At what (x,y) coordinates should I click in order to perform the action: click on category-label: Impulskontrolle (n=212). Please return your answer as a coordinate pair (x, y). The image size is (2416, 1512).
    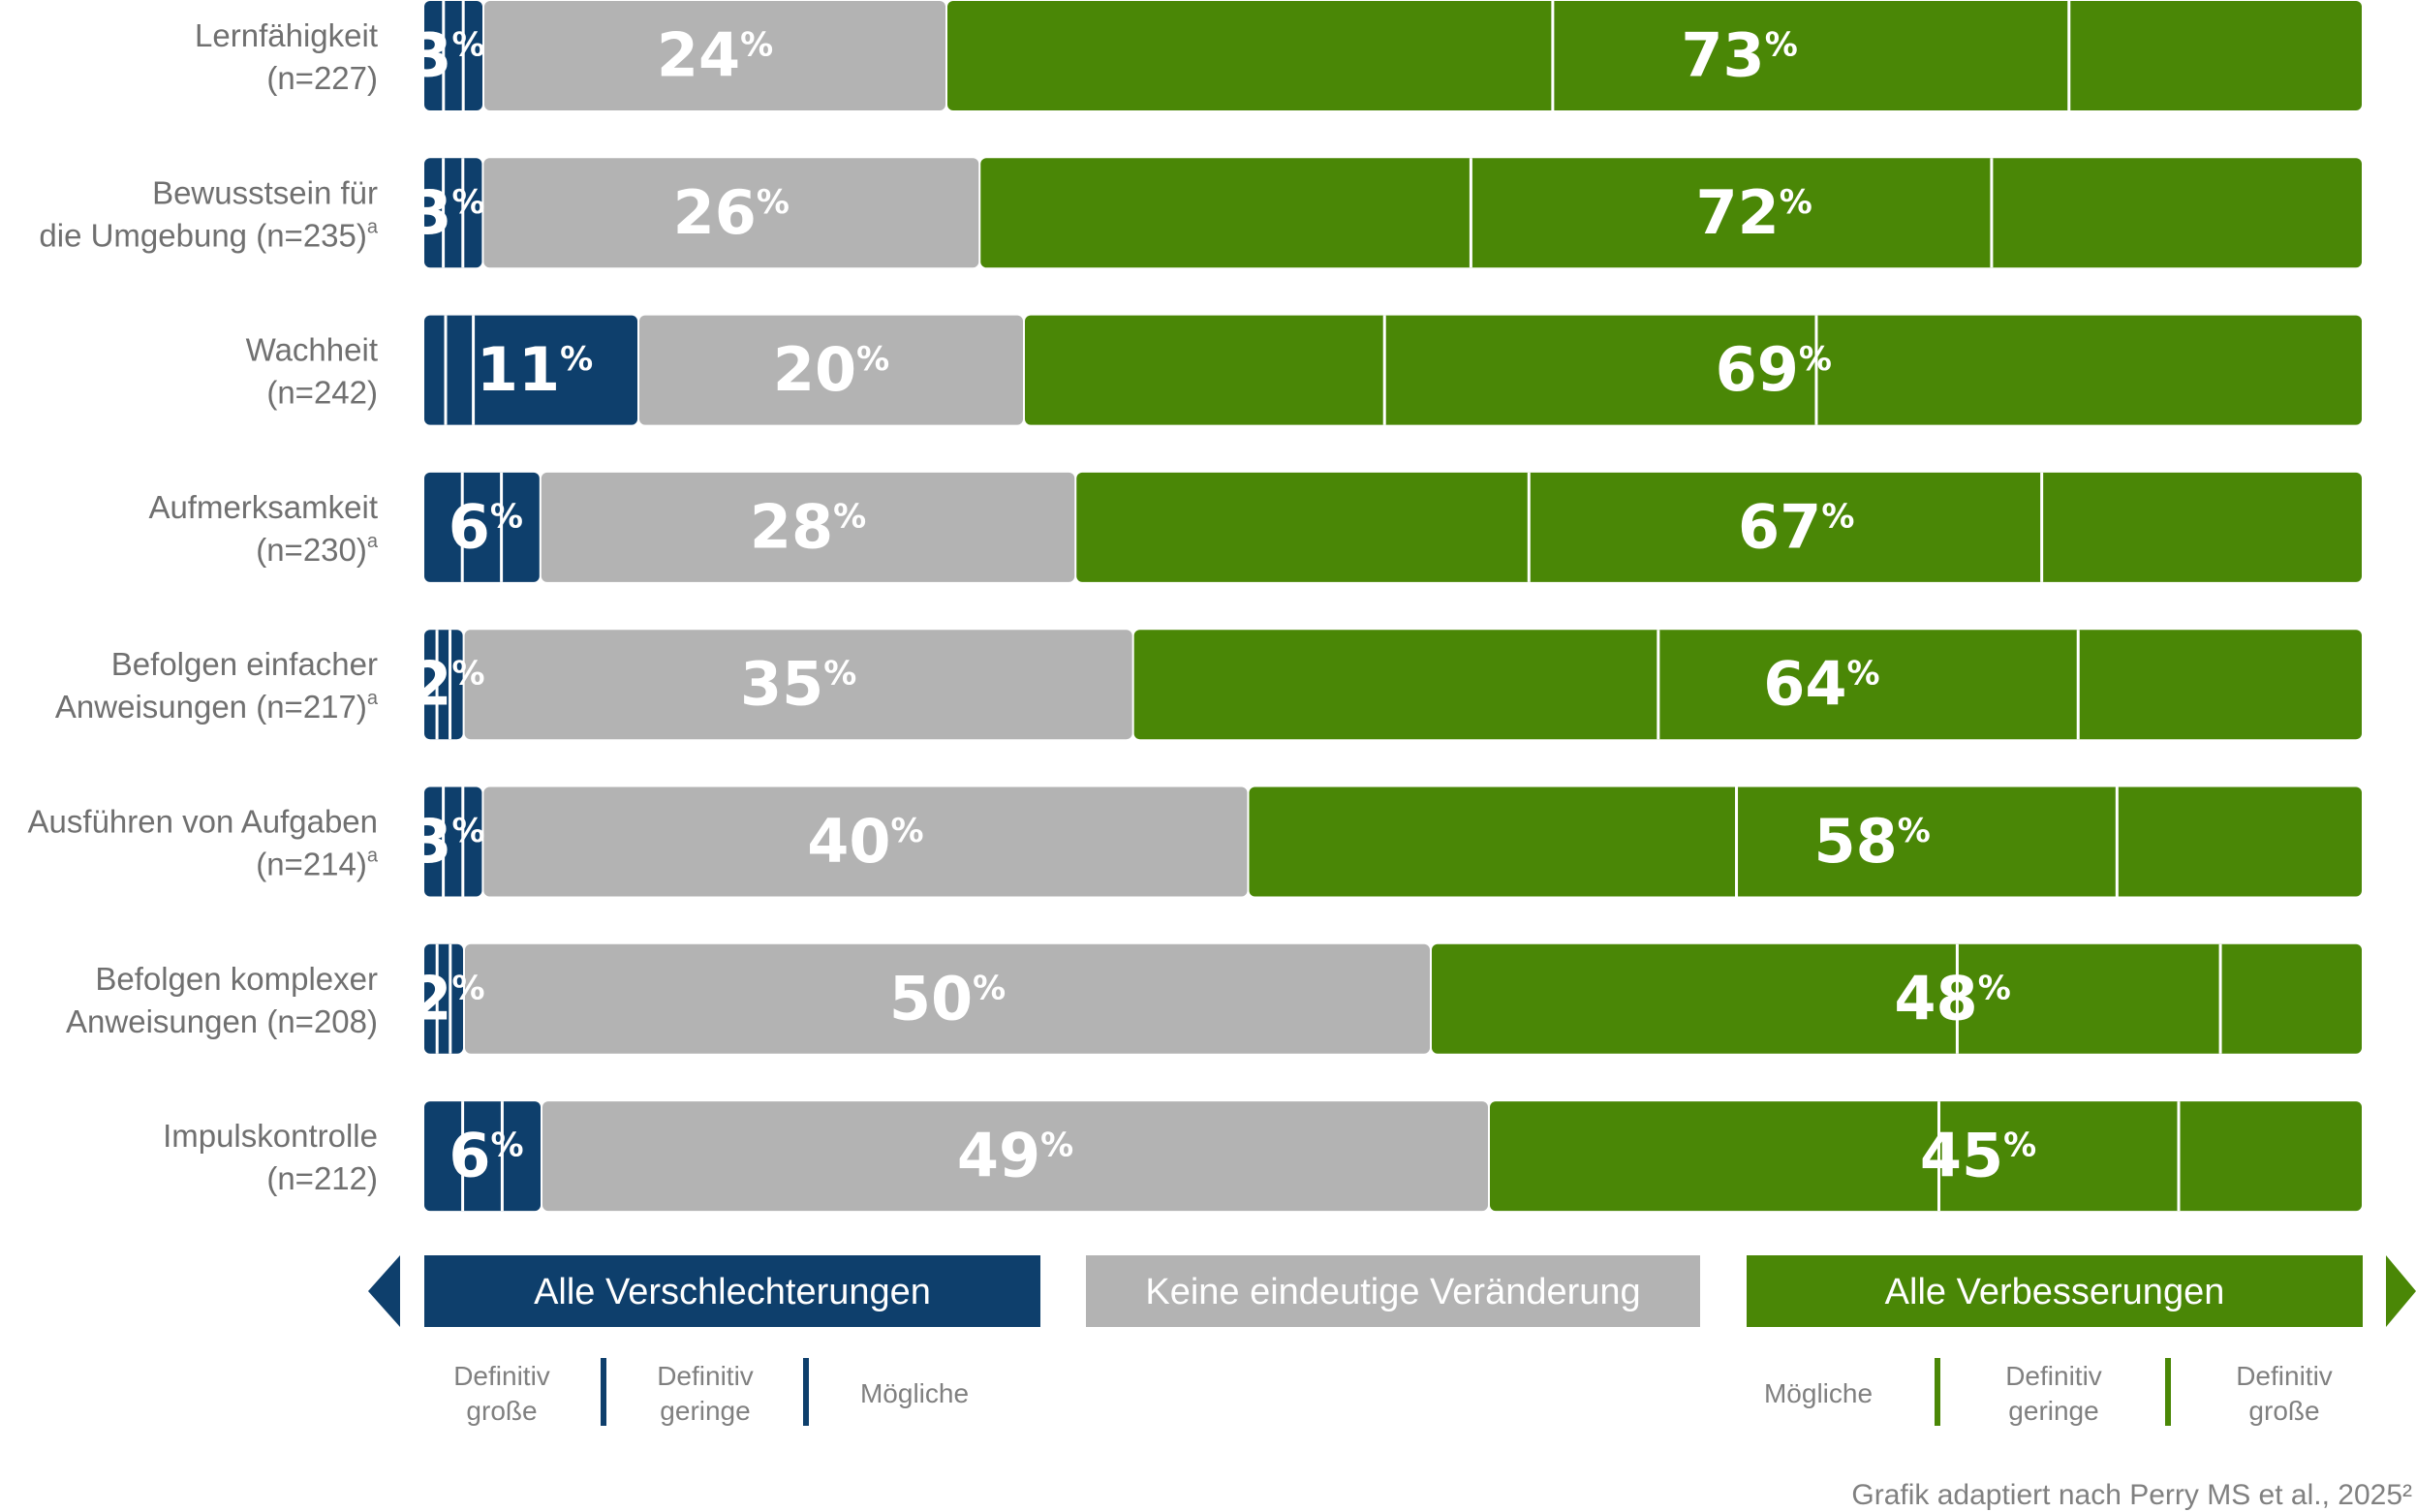
    Looking at the image, I should click on (270, 1157).